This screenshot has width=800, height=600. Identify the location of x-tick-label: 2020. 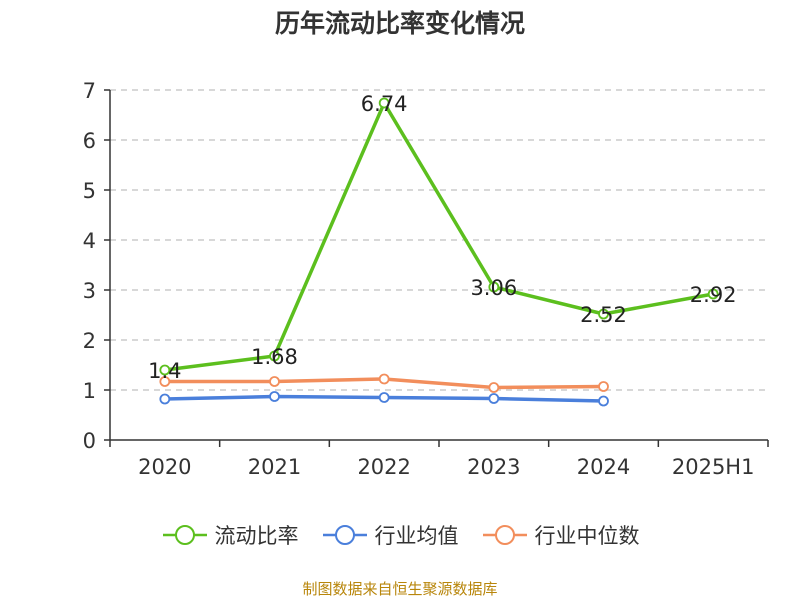
(164, 467).